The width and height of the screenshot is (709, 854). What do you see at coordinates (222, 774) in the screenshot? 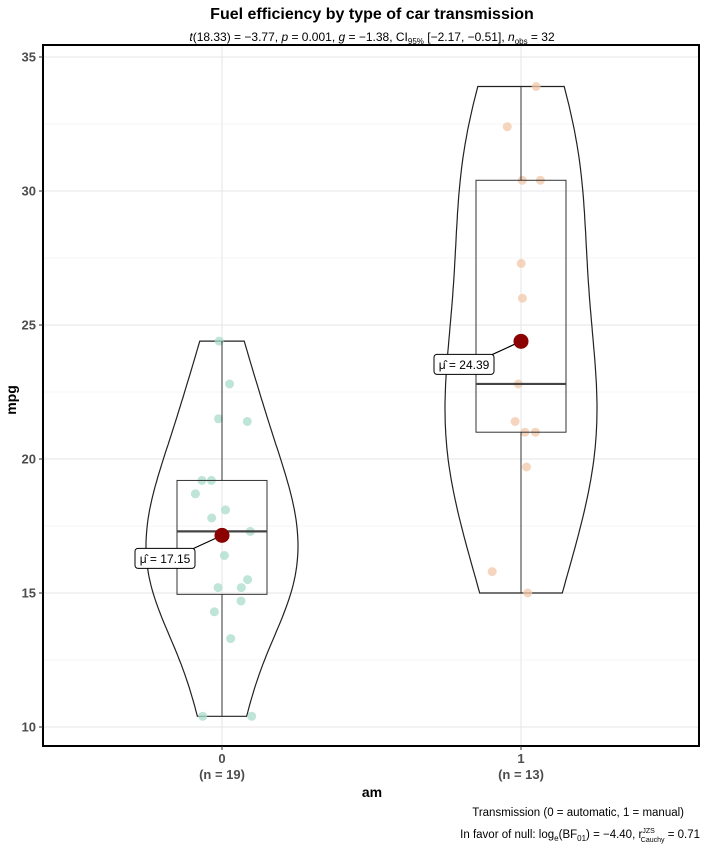
I see `x-tick-count: (n = 19)` at bounding box center [222, 774].